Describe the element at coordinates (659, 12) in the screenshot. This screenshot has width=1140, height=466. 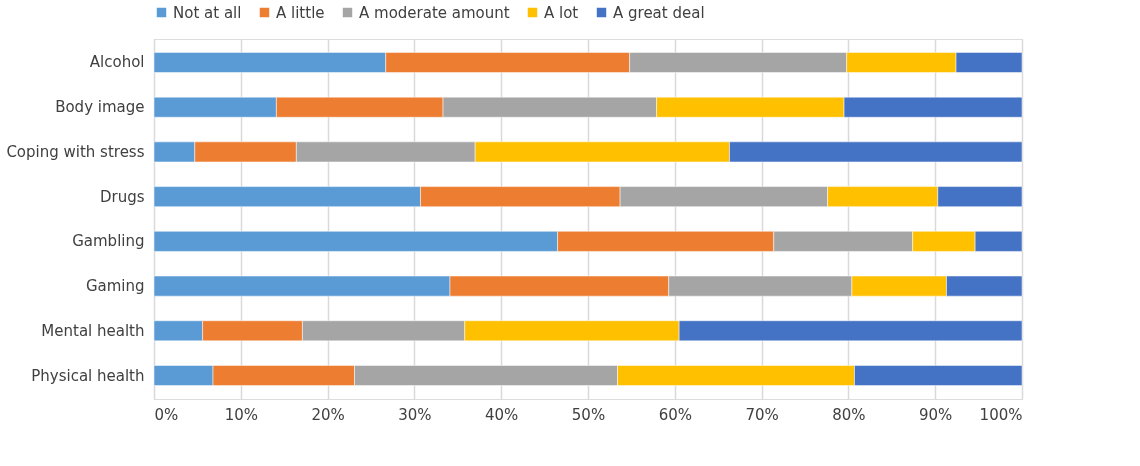
I see `legend-label: A great deal` at that location.